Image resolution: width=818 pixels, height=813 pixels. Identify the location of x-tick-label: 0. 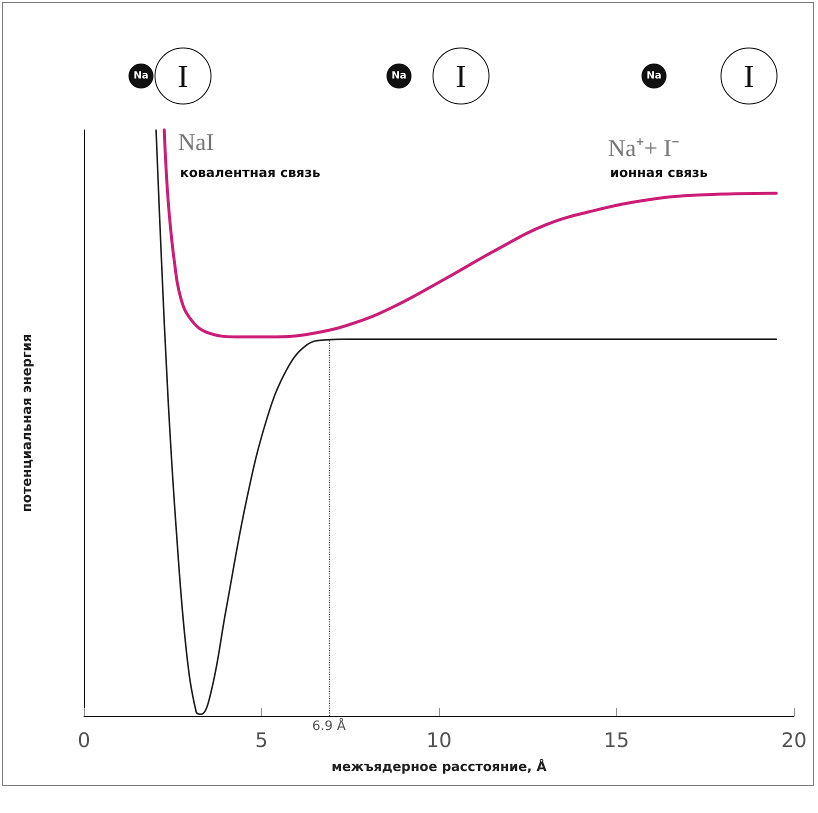
(84, 740).